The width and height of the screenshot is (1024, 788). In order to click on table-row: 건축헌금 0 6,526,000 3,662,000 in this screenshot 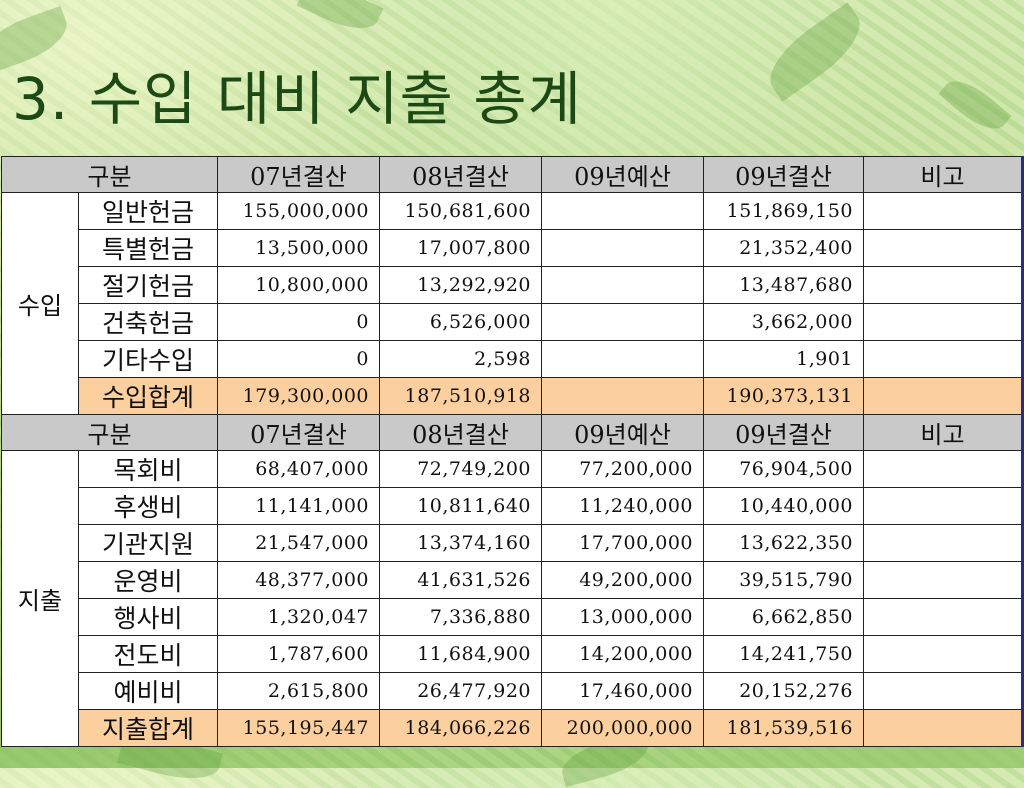, I will do `click(513, 322)`.